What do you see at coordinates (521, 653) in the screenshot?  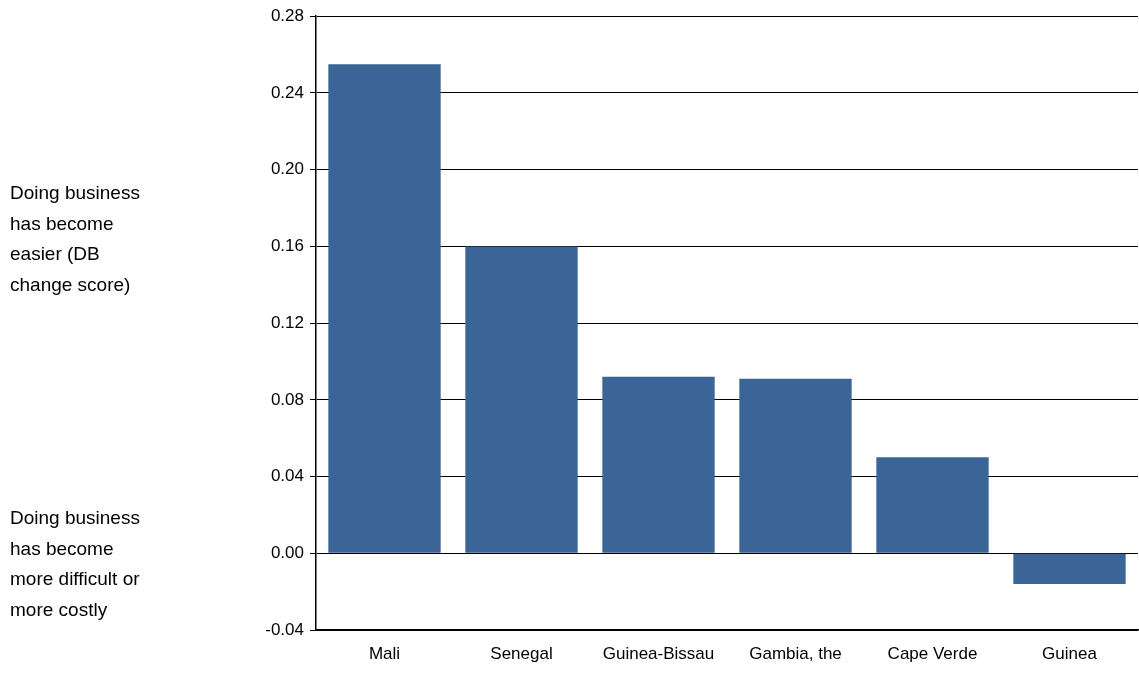 I see `x-tick-label: Senegal` at bounding box center [521, 653].